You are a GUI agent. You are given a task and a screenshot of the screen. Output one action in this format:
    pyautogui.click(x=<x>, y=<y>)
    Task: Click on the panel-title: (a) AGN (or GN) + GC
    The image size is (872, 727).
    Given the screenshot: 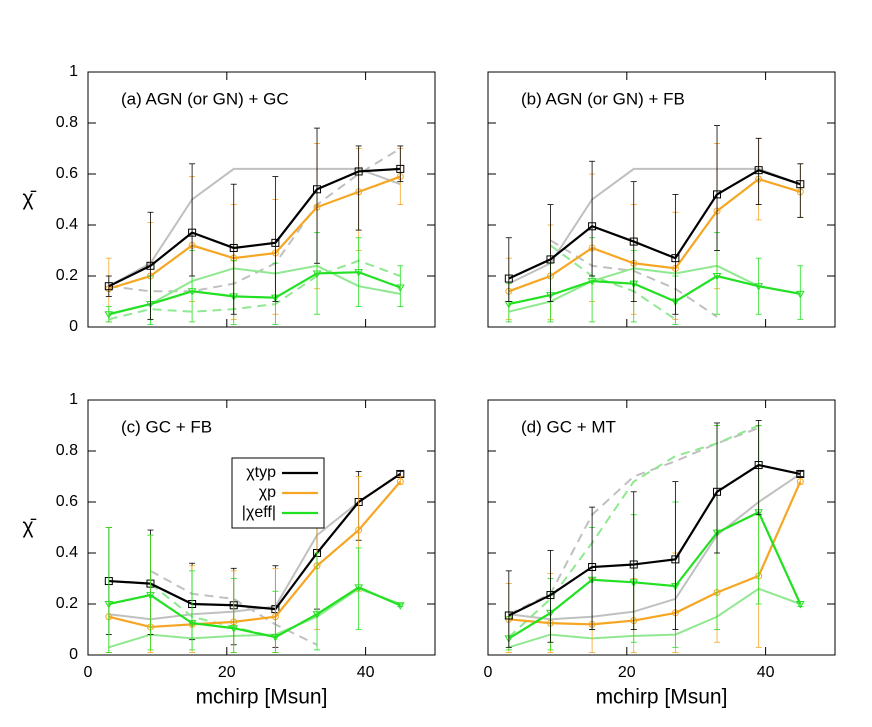 What is the action you would take?
    pyautogui.click(x=205, y=98)
    